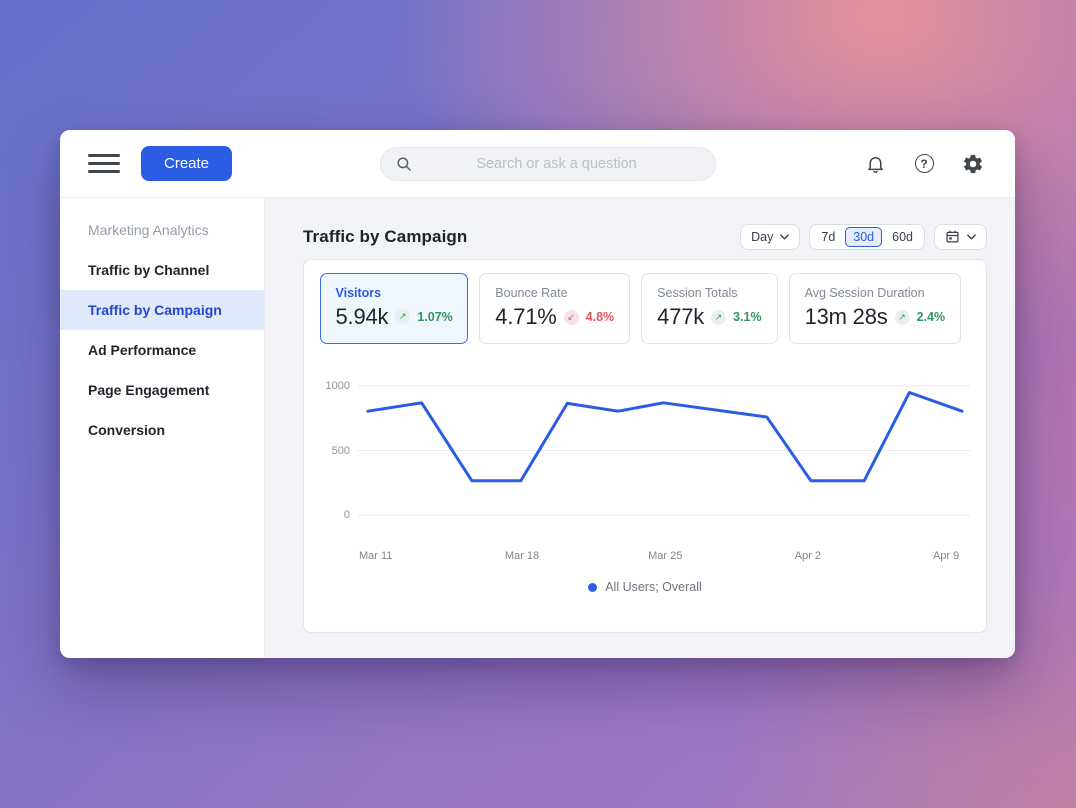  I want to click on search-bar, so click(547, 163).